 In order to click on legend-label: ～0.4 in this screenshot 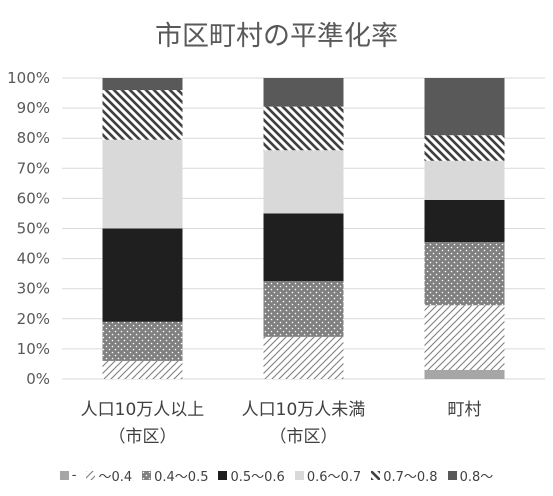, I will do `click(115, 477)`.